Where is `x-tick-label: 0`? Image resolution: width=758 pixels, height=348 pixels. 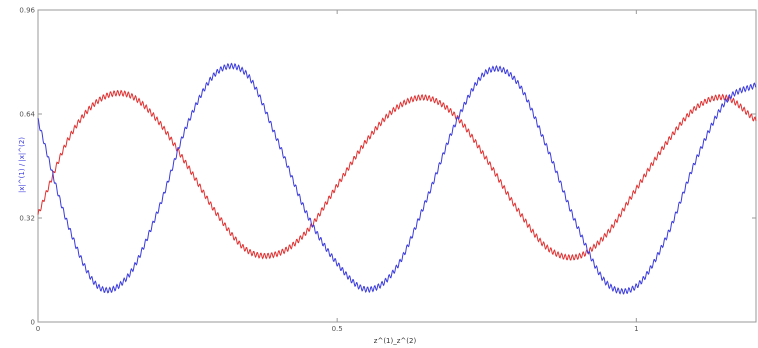 x-tick-label: 0 is located at coordinates (38, 329).